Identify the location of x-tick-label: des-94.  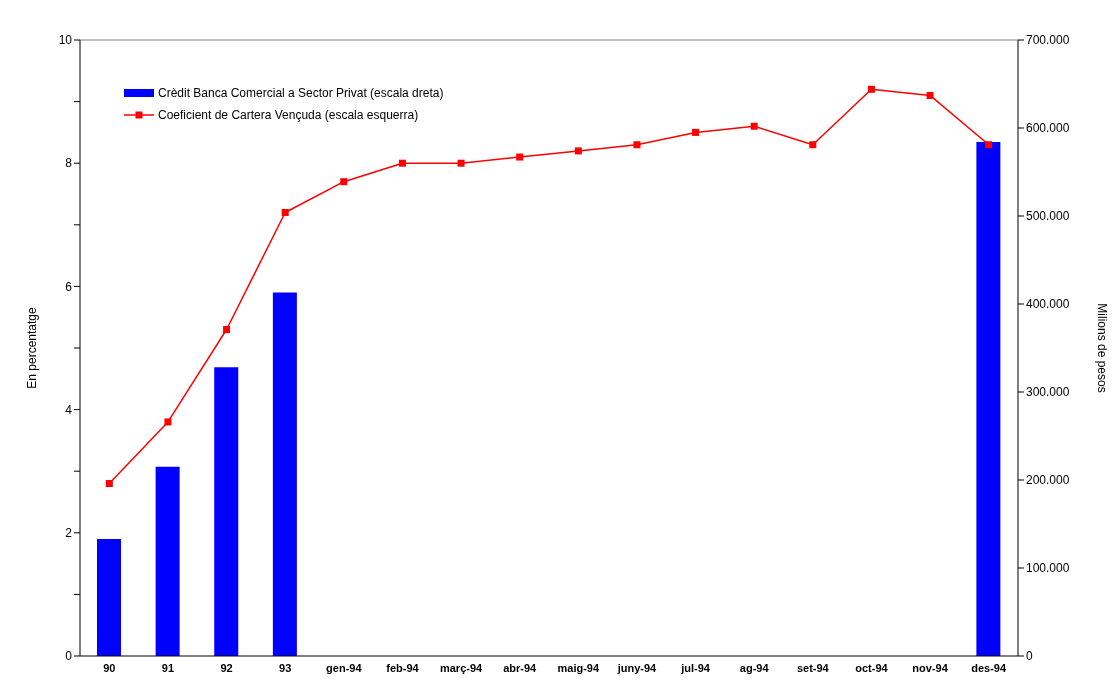
(989, 667).